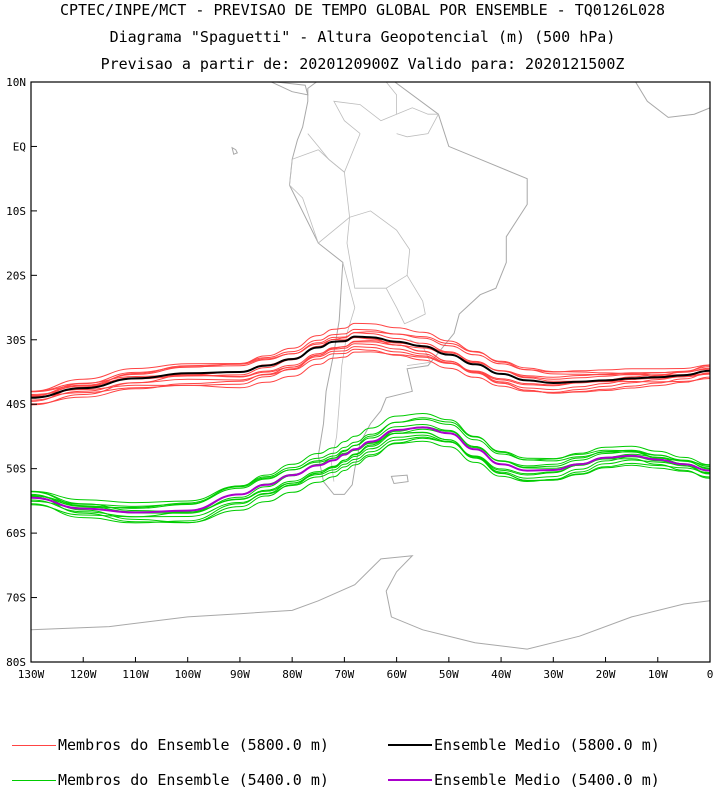  What do you see at coordinates (16, 533) in the screenshot?
I see `y-tick-label: 60S` at bounding box center [16, 533].